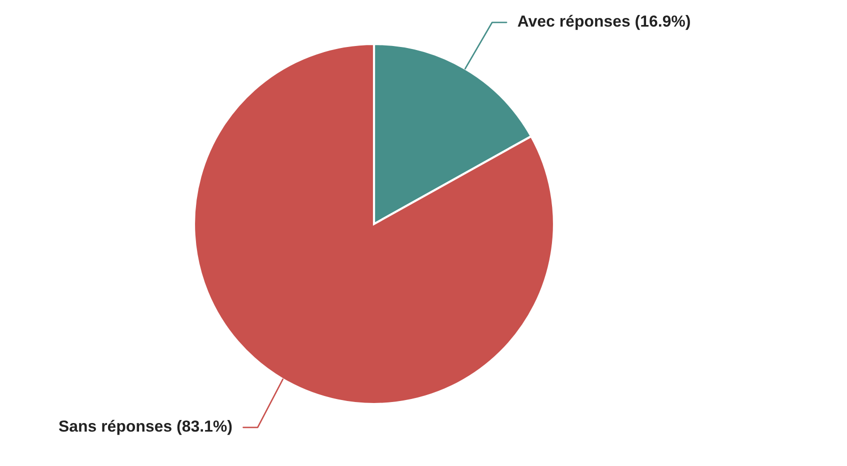 The image size is (847, 466). Describe the element at coordinates (604, 22) in the screenshot. I see `slice-label: Avec réponses (16.9%)` at that location.